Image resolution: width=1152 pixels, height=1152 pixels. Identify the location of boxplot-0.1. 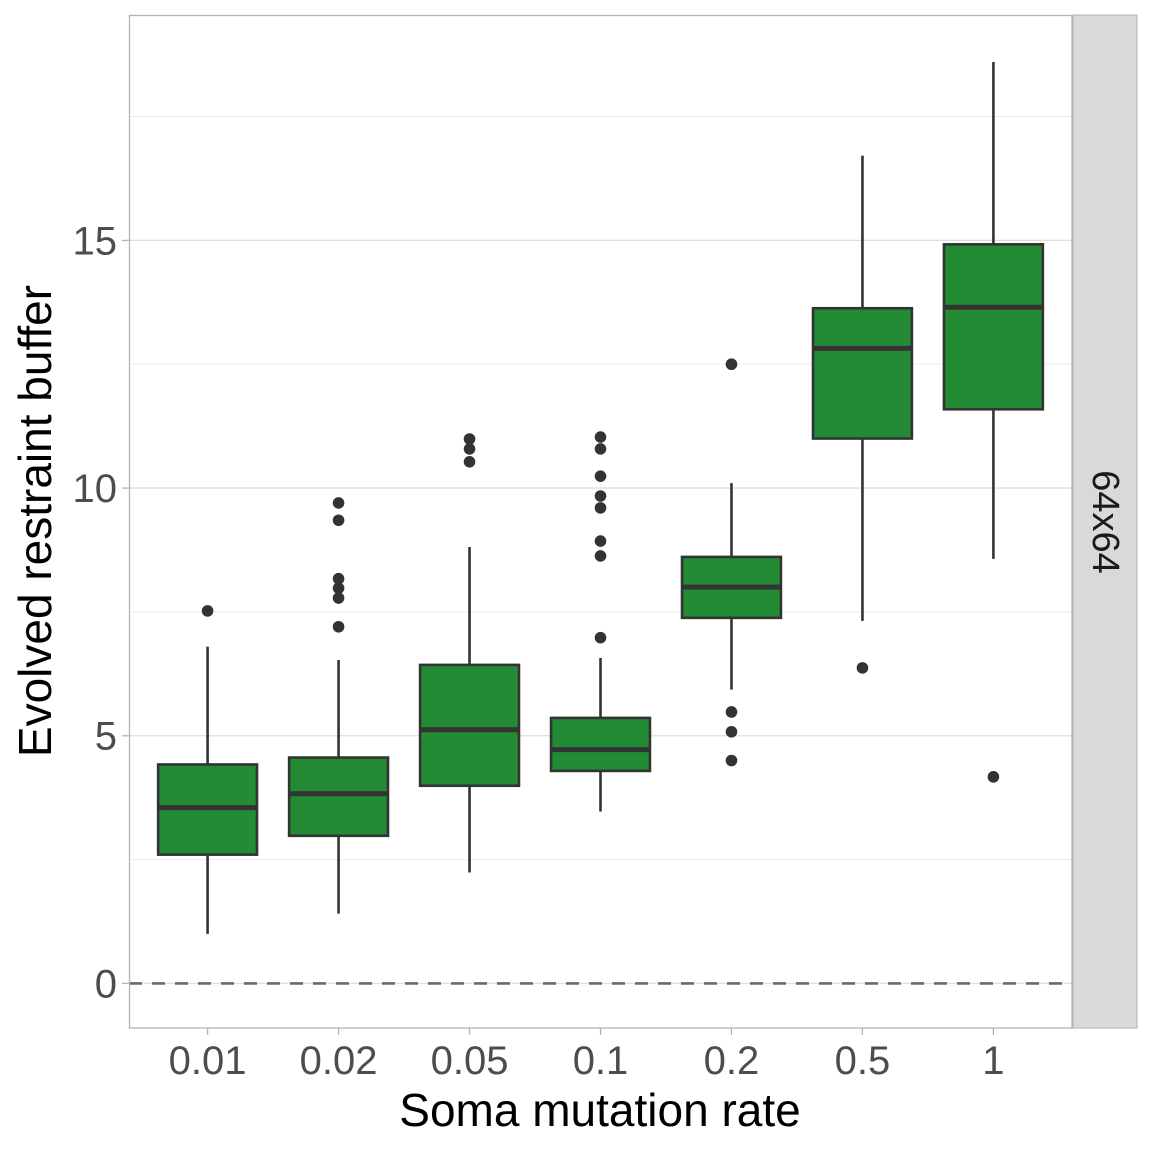
(600, 621).